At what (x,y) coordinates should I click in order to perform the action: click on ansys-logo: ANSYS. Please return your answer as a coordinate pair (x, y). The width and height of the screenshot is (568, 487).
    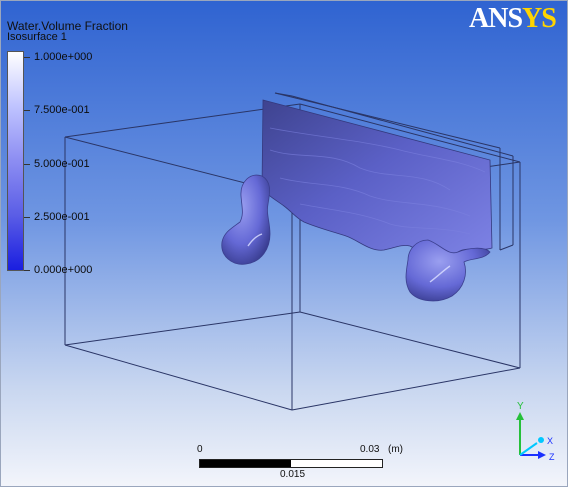
    Looking at the image, I should click on (513, 18).